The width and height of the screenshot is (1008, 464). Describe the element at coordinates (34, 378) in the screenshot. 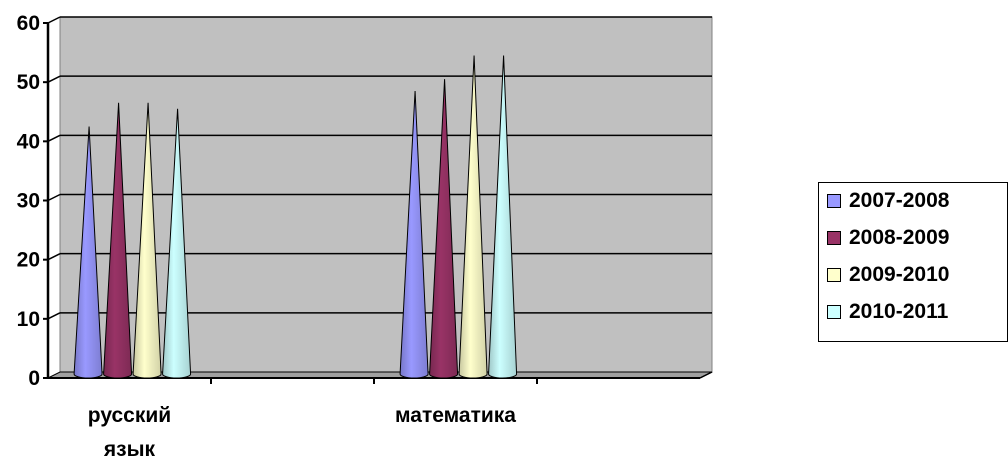

I see `y-tick-label: 0` at that location.